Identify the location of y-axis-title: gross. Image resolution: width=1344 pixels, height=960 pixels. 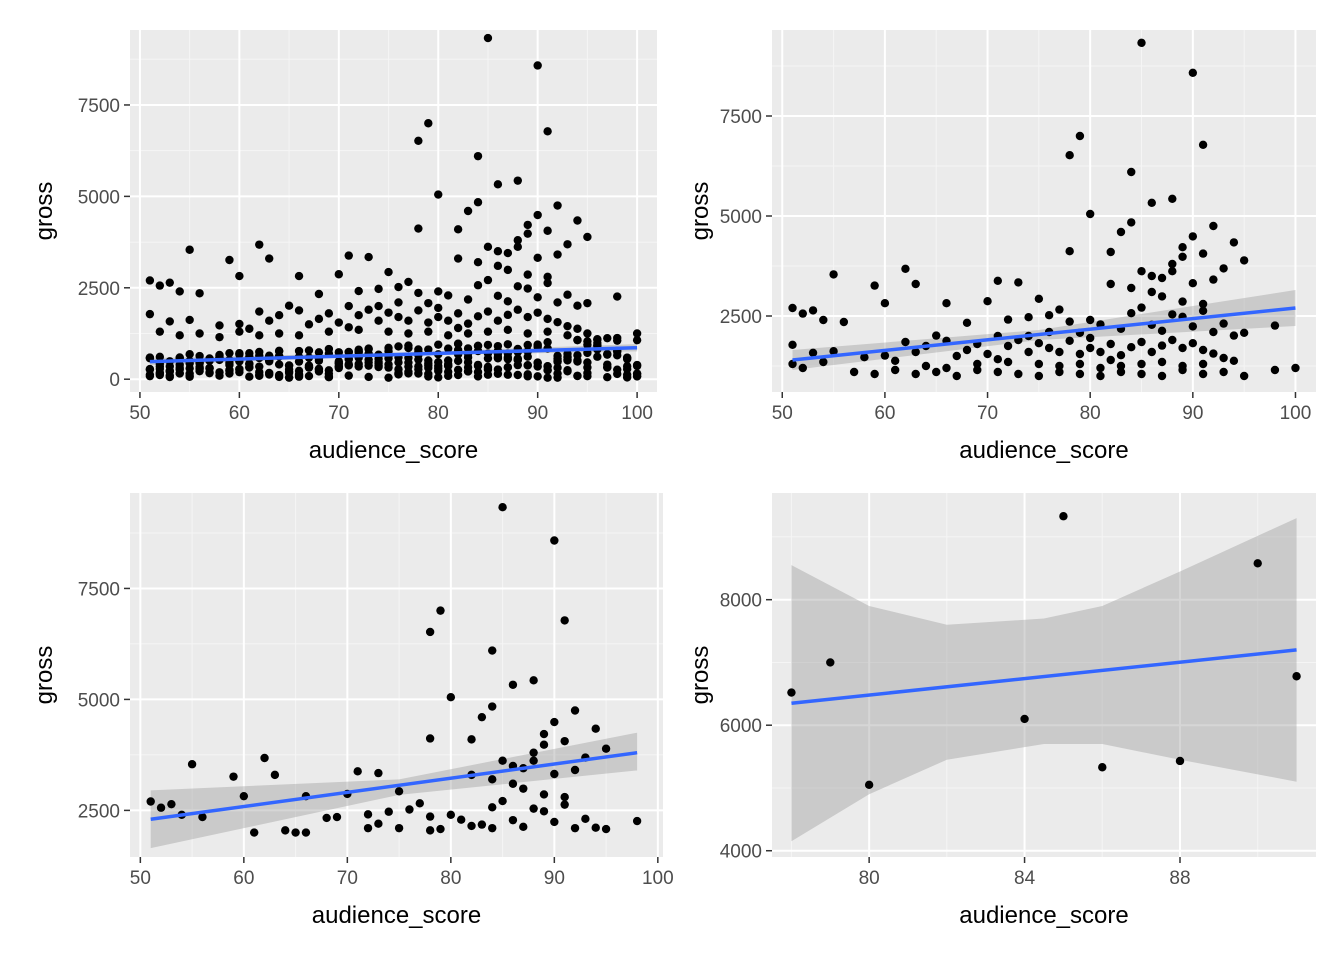
(44, 211).